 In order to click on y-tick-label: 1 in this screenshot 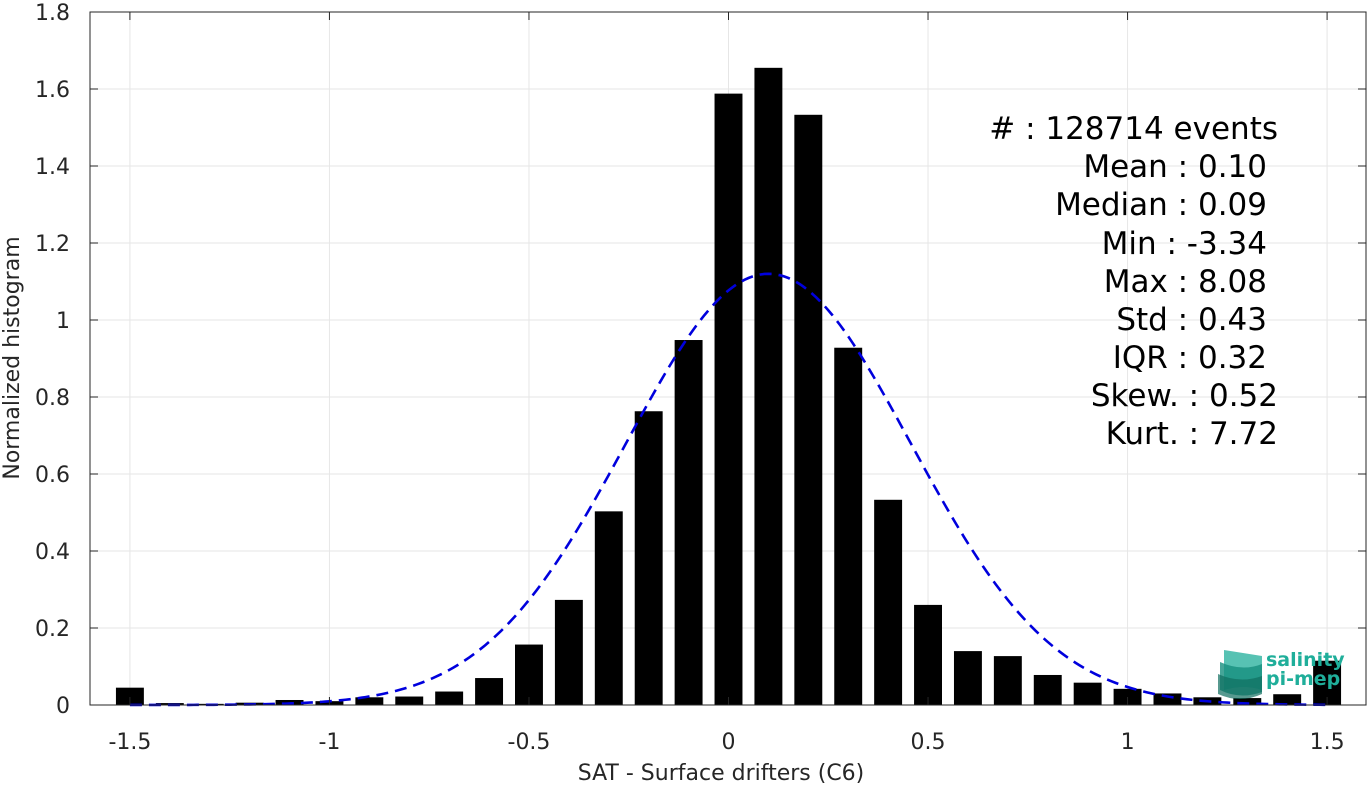, I will do `click(63, 321)`.